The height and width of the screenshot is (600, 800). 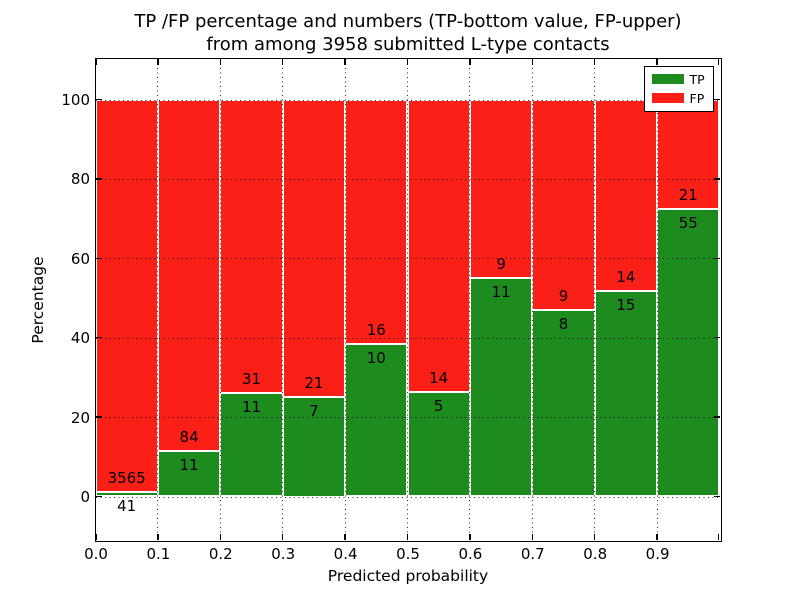 What do you see at coordinates (667, 98) in the screenshot?
I see `legend-swatch-fp` at bounding box center [667, 98].